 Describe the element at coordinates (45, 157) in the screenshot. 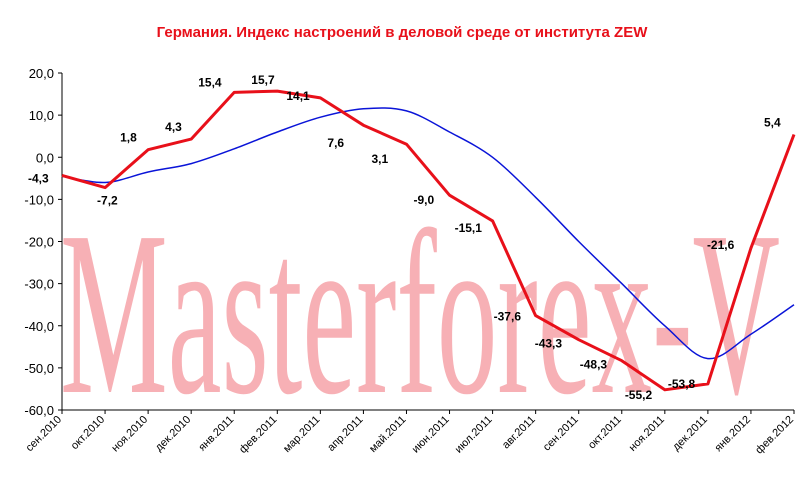

I see `y-tick-label: 0,0` at that location.